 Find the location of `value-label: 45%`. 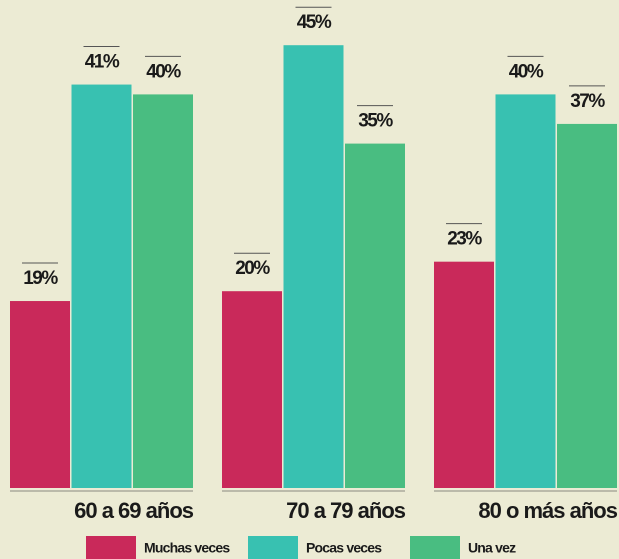

value-label: 45% is located at coordinates (314, 22).